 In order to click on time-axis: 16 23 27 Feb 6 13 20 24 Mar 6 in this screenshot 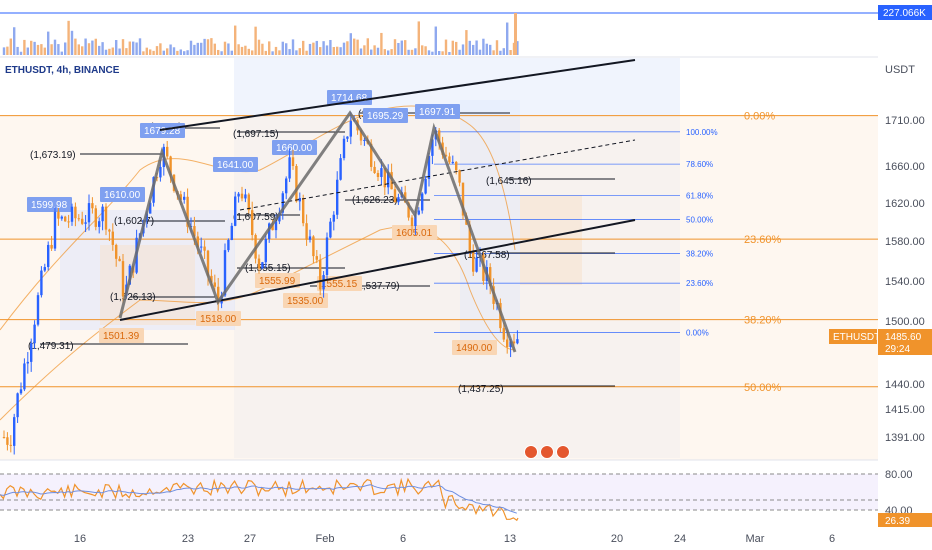, I will do `click(454, 539)`.